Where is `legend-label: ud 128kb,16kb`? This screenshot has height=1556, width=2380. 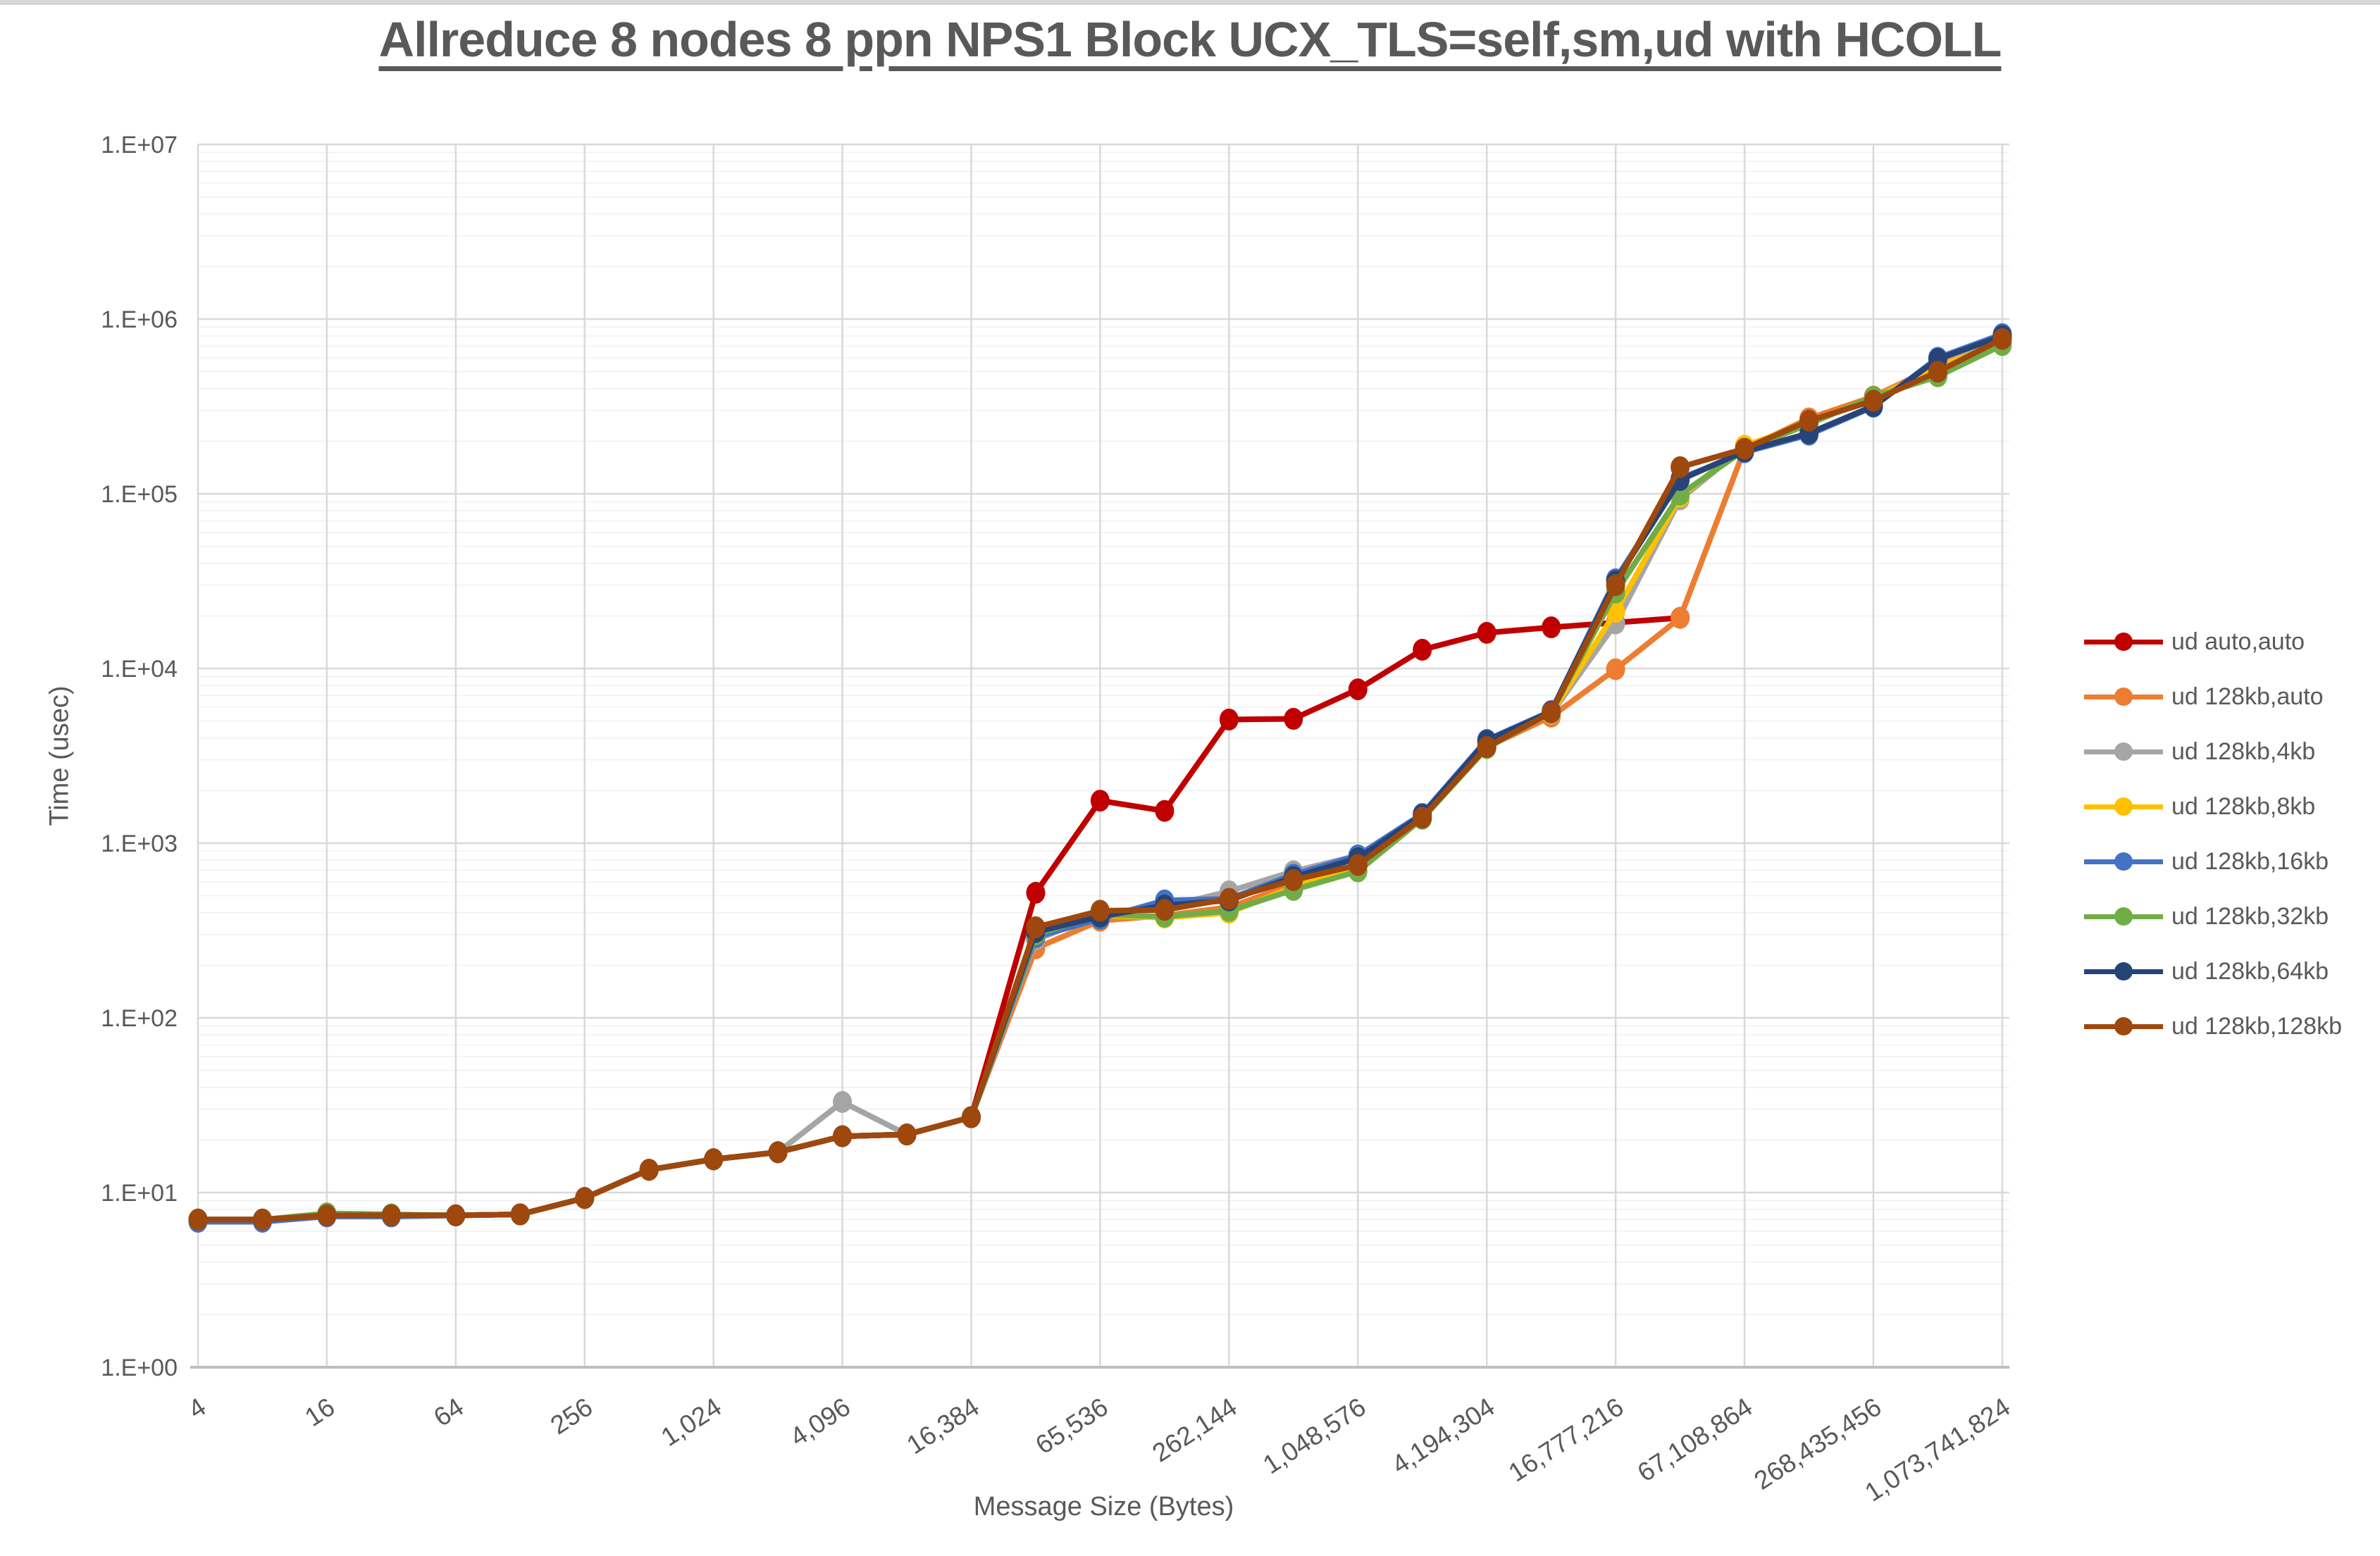
legend-label: ud 128kb,16kb is located at coordinates (2250, 861).